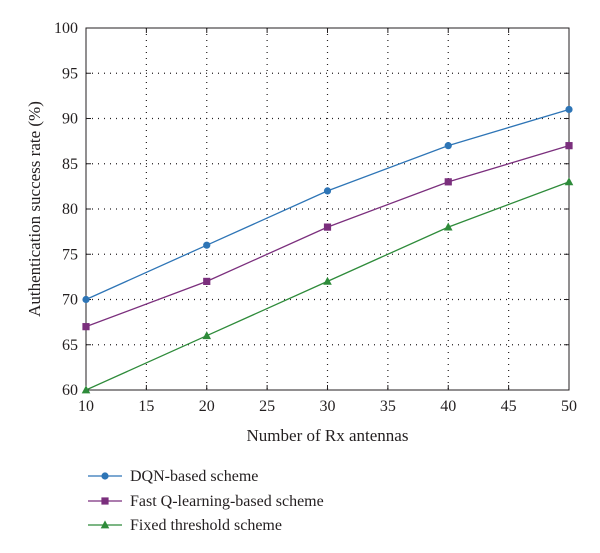  I want to click on legend-item: Fast Q-learning-based scheme, so click(206, 501).